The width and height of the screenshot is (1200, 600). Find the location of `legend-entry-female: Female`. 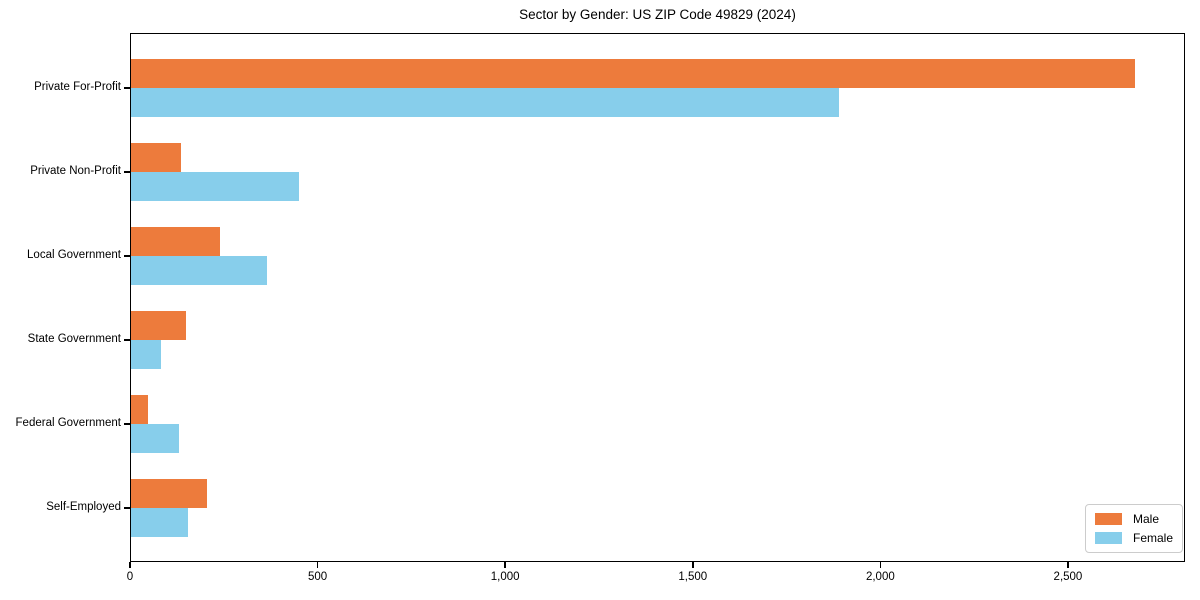

legend-entry-female: Female is located at coordinates (1133, 538).